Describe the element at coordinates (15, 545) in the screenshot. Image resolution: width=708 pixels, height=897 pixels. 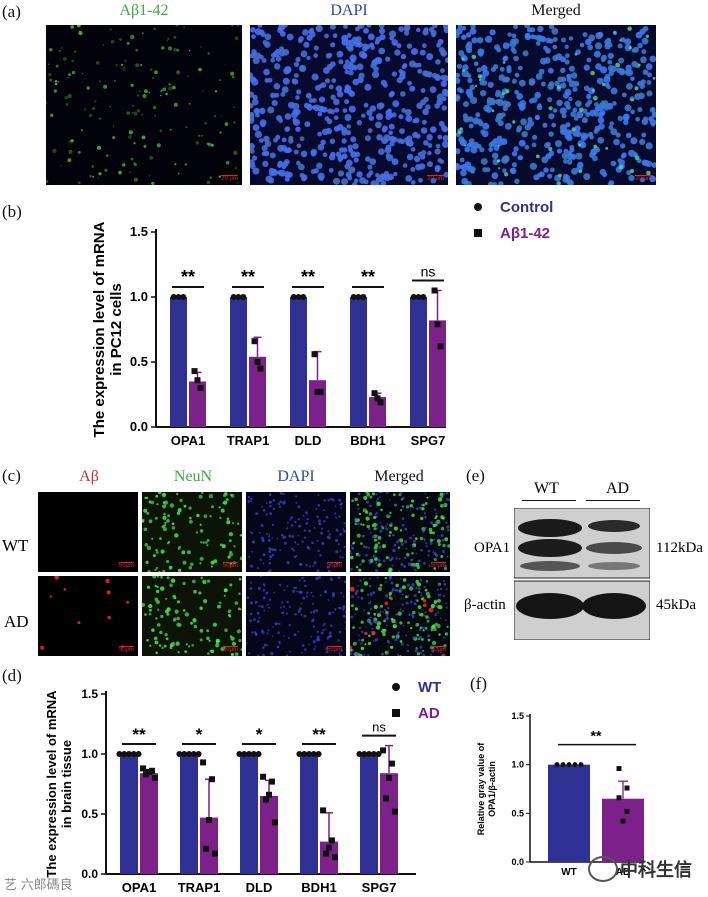
I see `row-label-wt: WT` at that location.